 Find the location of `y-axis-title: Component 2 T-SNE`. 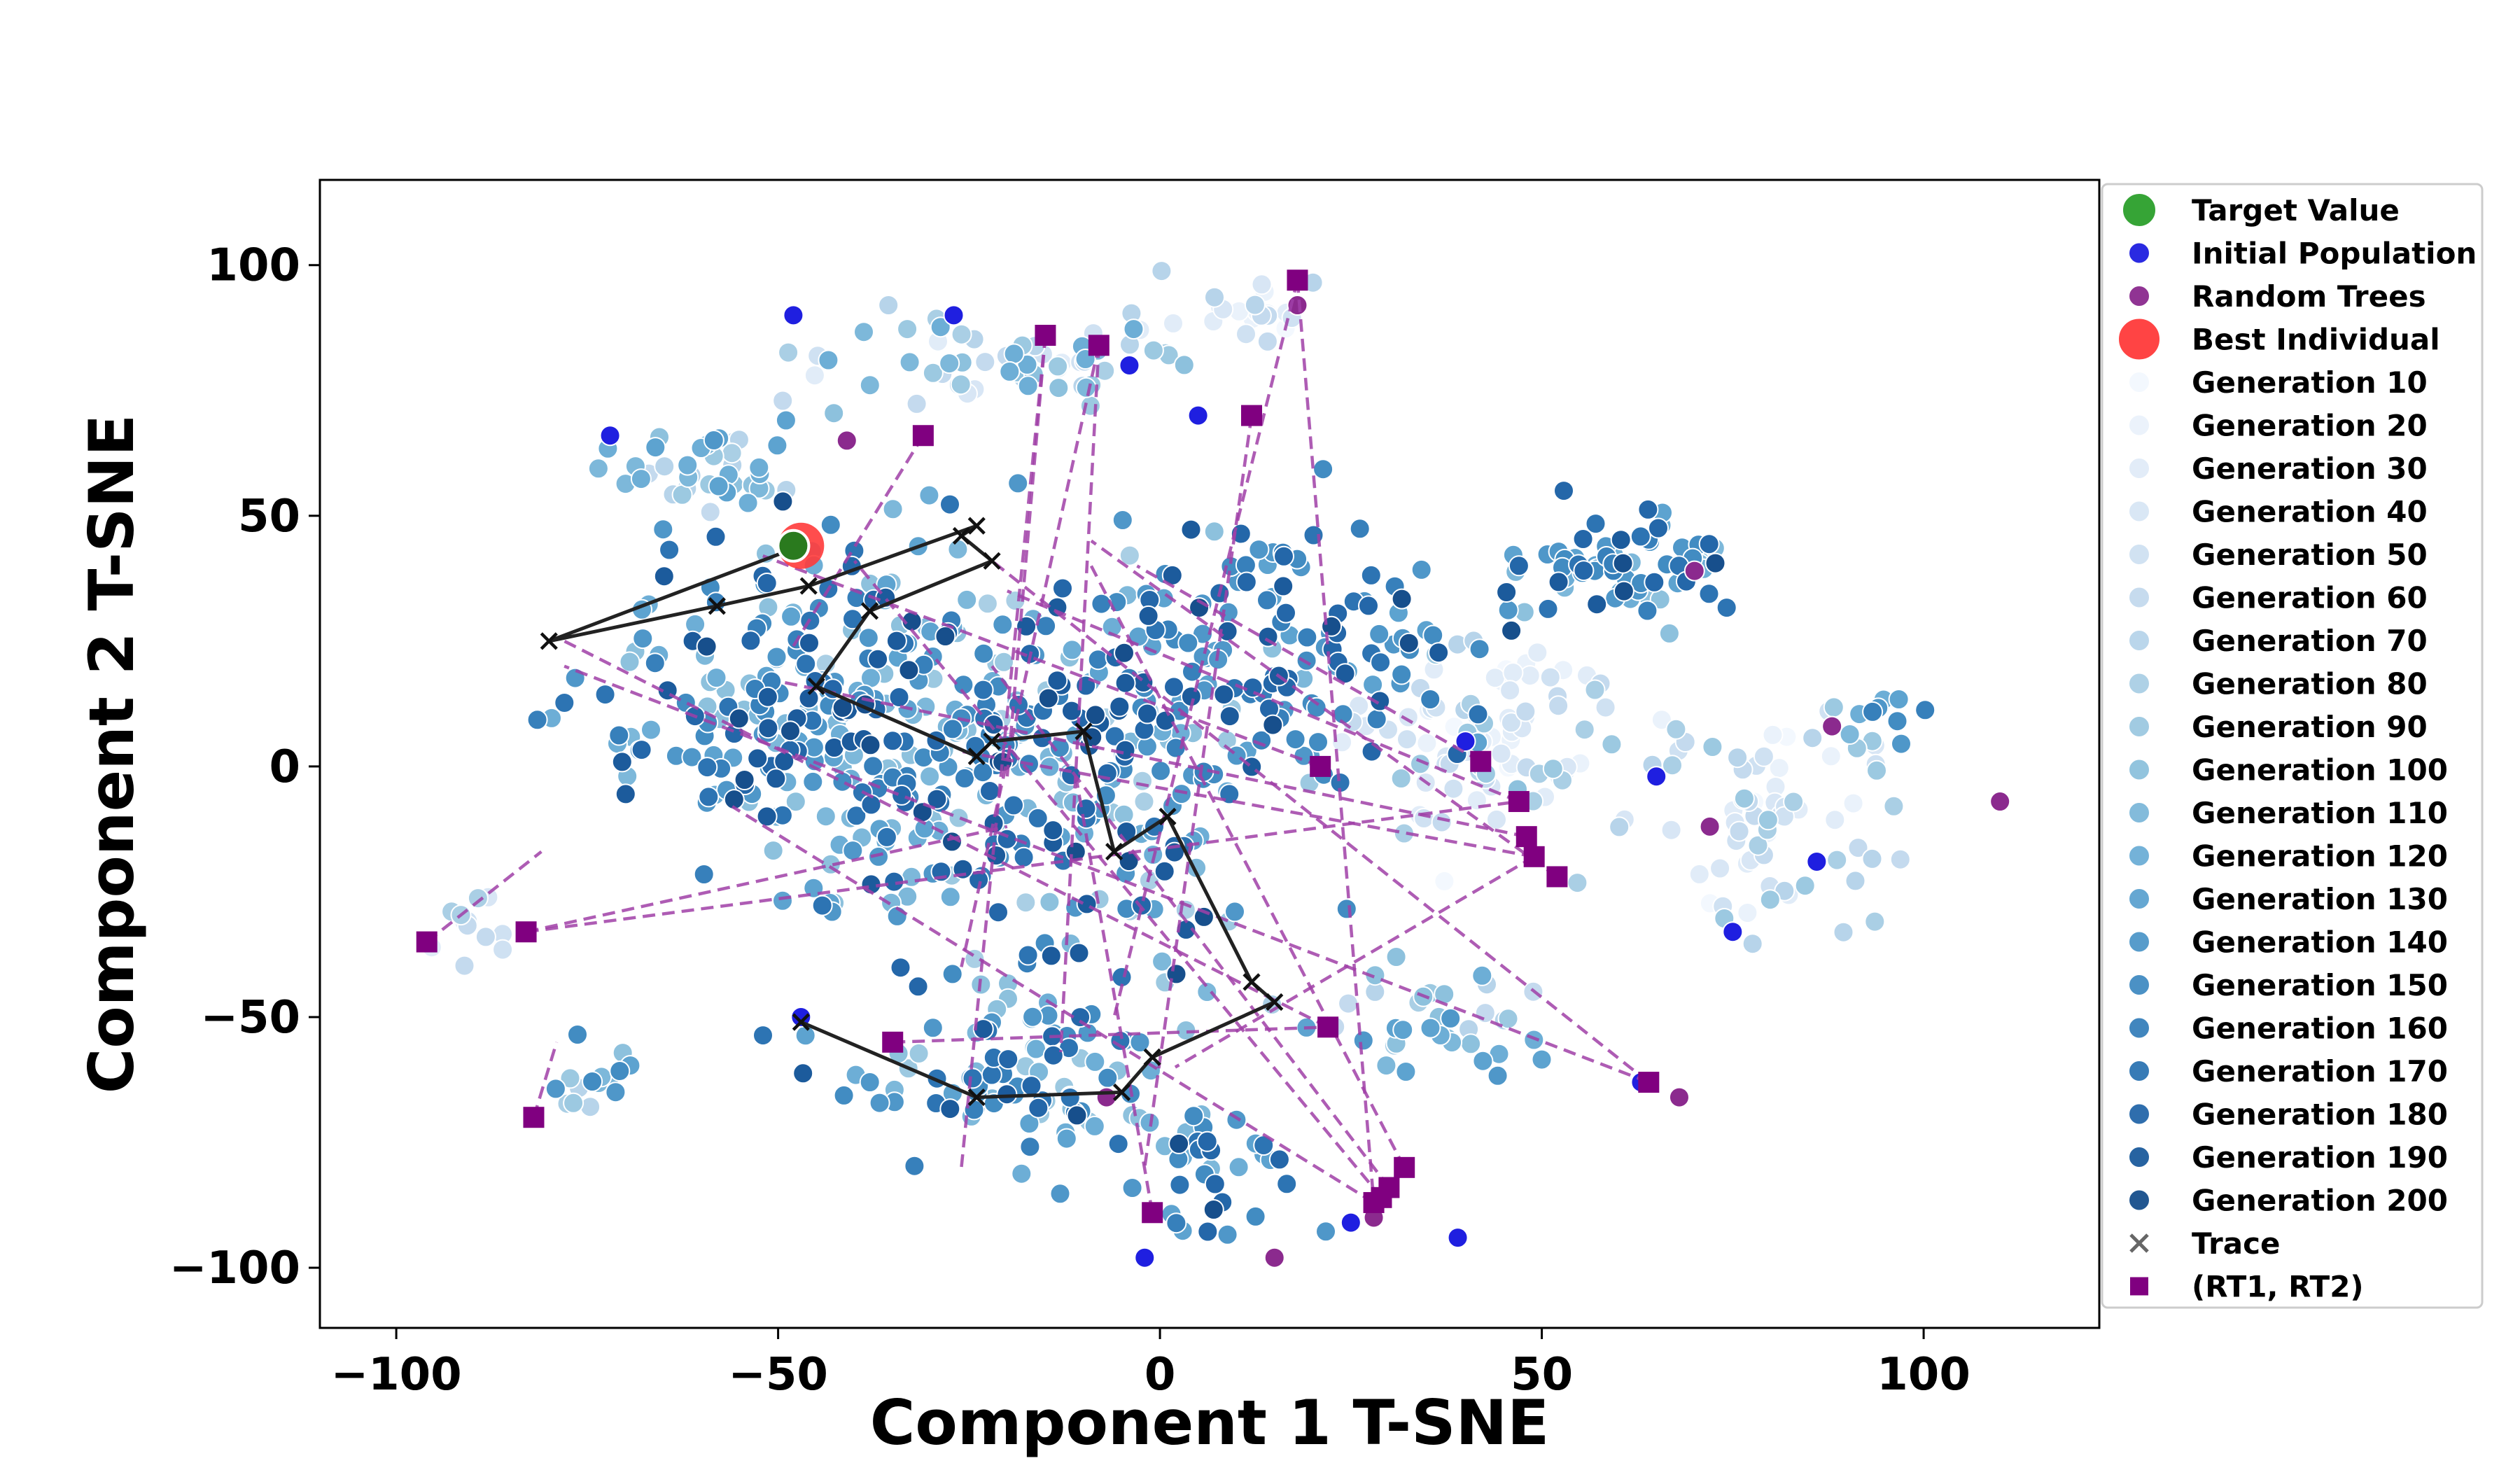

y-axis-title: Component 2 T-SNE is located at coordinates (112, 754).